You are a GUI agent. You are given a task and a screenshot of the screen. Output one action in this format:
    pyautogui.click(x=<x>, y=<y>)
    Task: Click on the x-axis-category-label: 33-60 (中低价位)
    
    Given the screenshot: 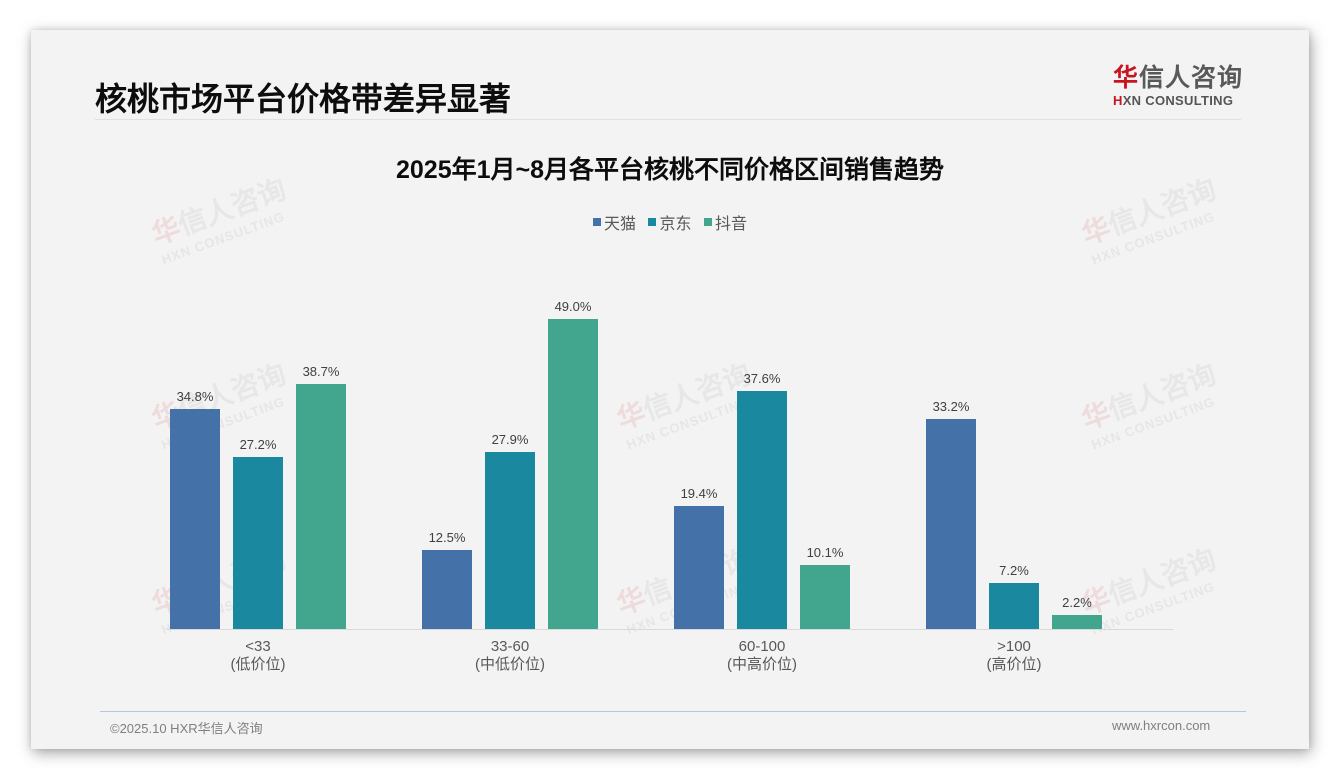 What is the action you would take?
    pyautogui.click(x=510, y=655)
    